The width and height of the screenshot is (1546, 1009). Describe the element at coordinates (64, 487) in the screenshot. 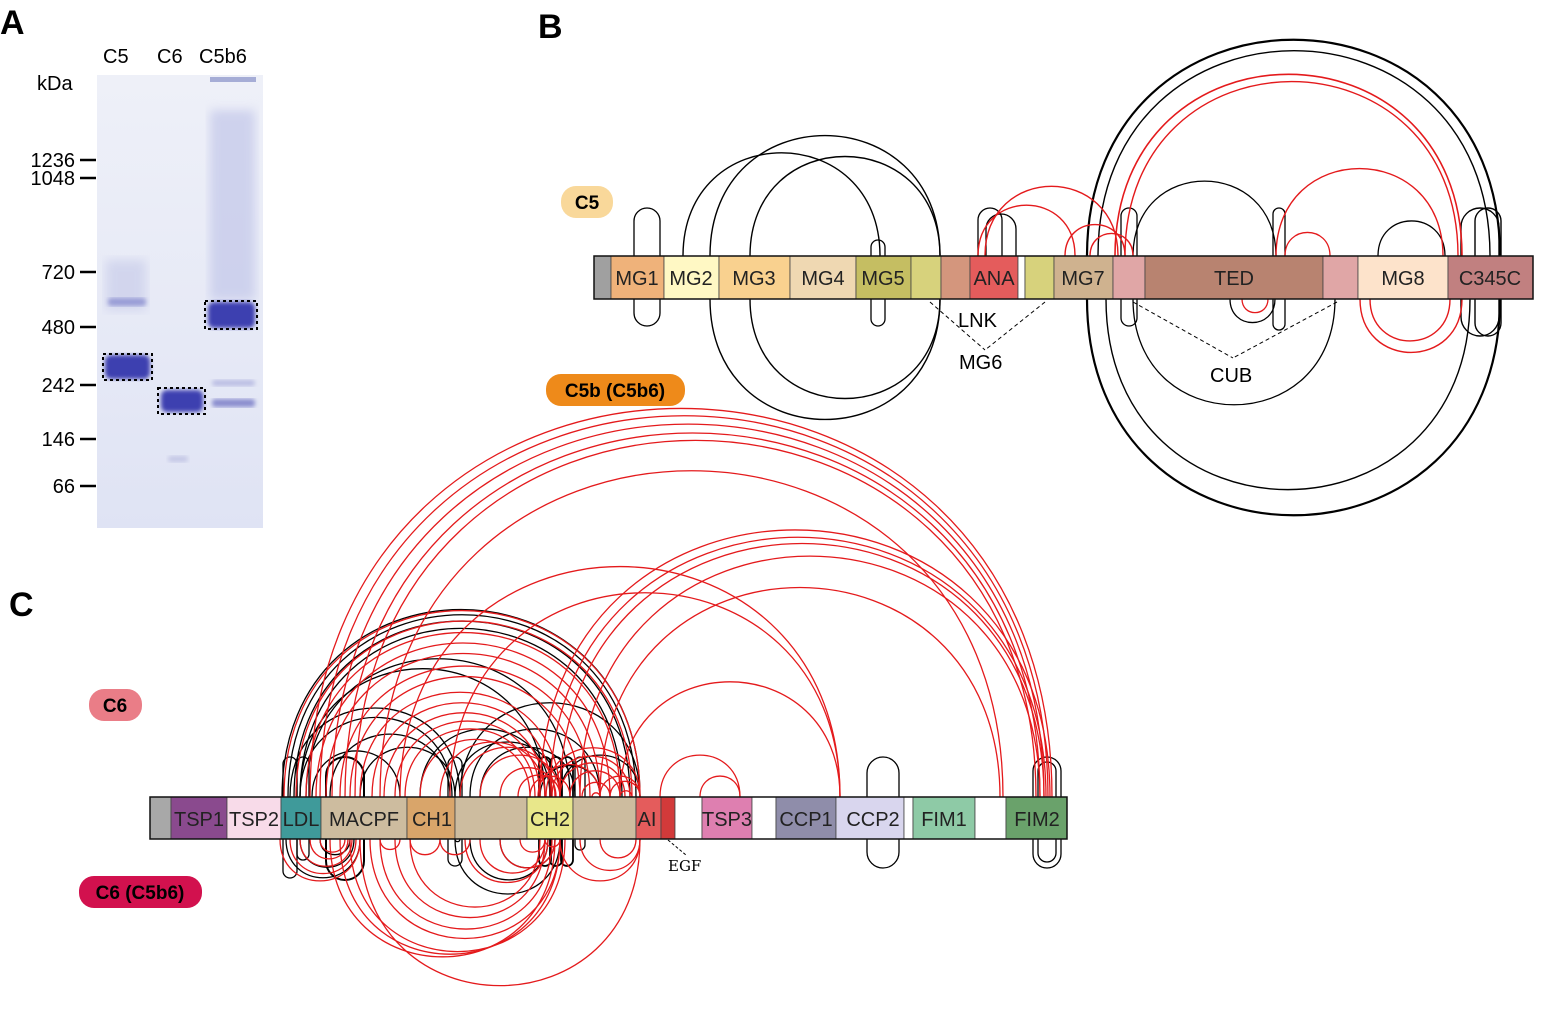

I see `marker-label: 66` at that location.